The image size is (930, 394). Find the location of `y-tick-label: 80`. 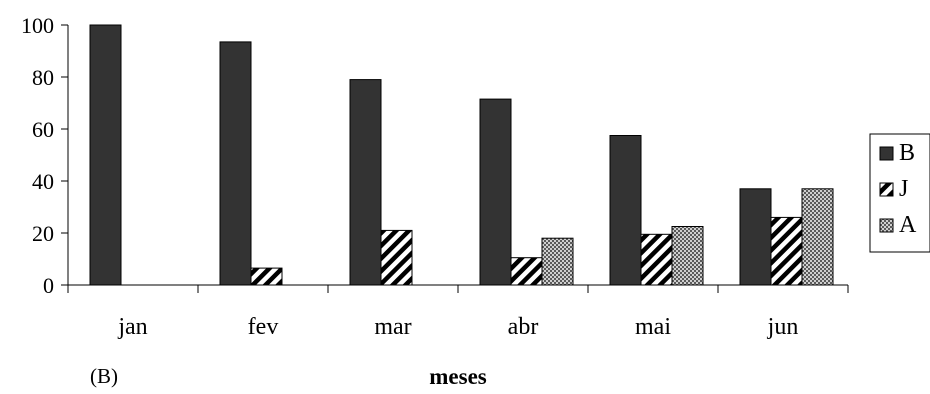

y-tick-label: 80 is located at coordinates (43, 77).